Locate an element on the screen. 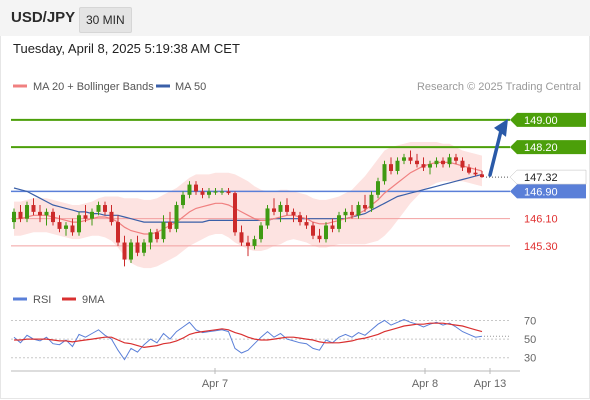 This screenshot has width=590, height=400. x-tick-label: Apr 13 is located at coordinates (490, 384).